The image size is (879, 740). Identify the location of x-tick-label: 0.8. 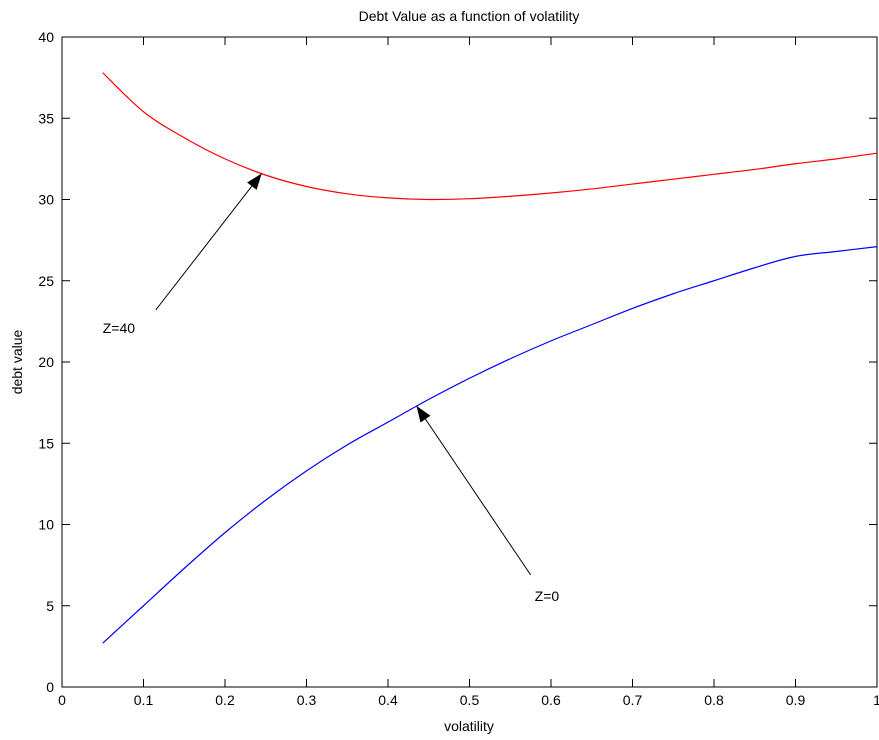
(714, 700).